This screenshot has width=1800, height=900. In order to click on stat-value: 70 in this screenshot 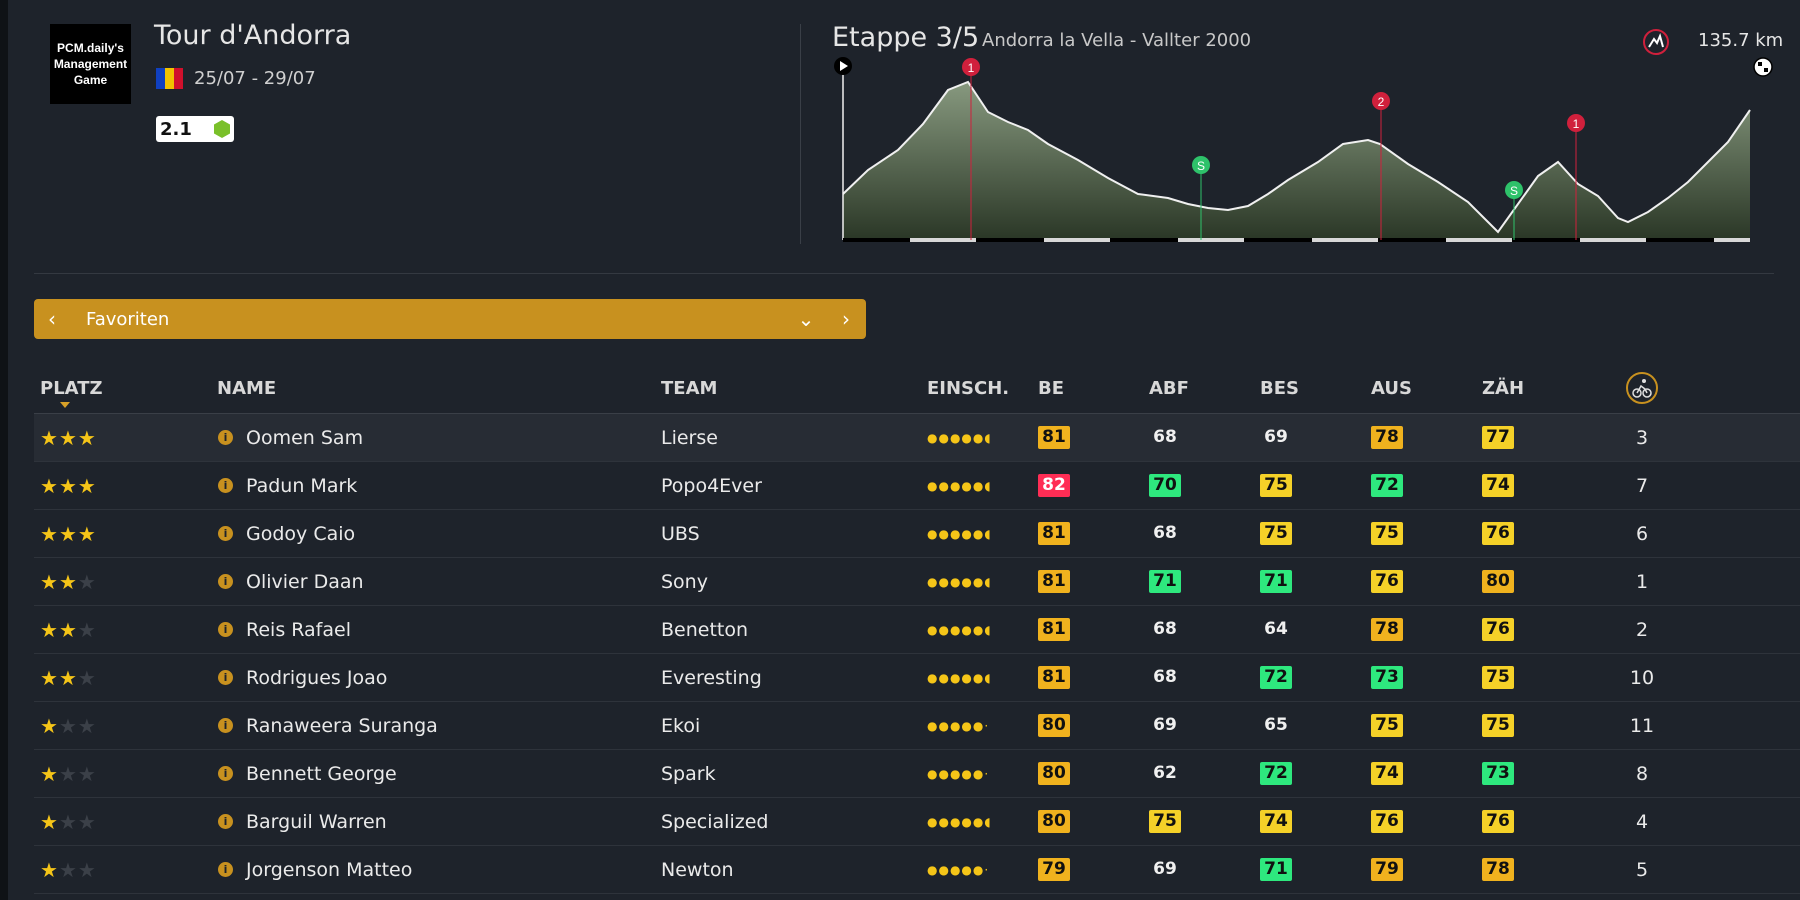, I will do `click(1165, 485)`.